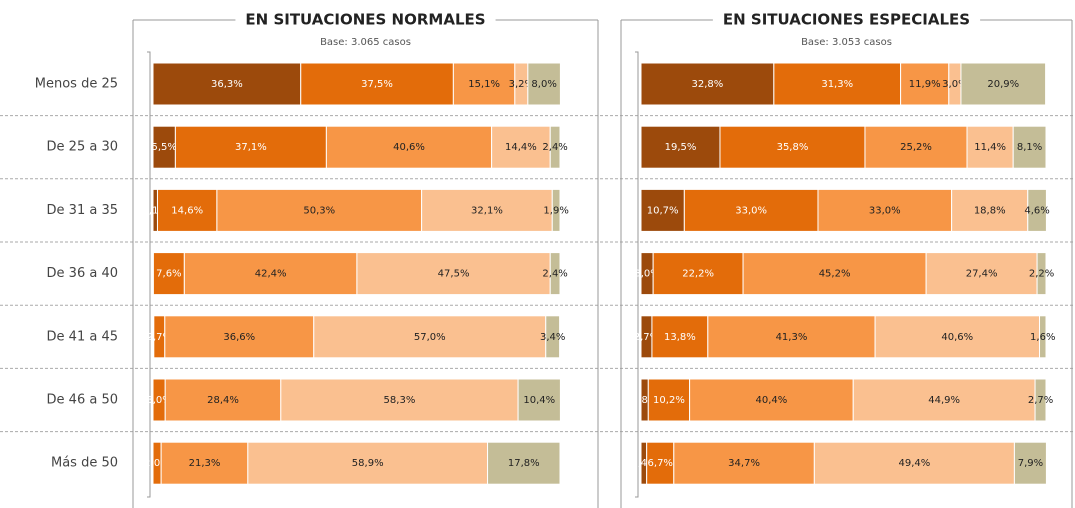 The image size is (1075, 508). Describe the element at coordinates (155, 210) in the screenshot. I see `value-label: 1,1%` at that location.